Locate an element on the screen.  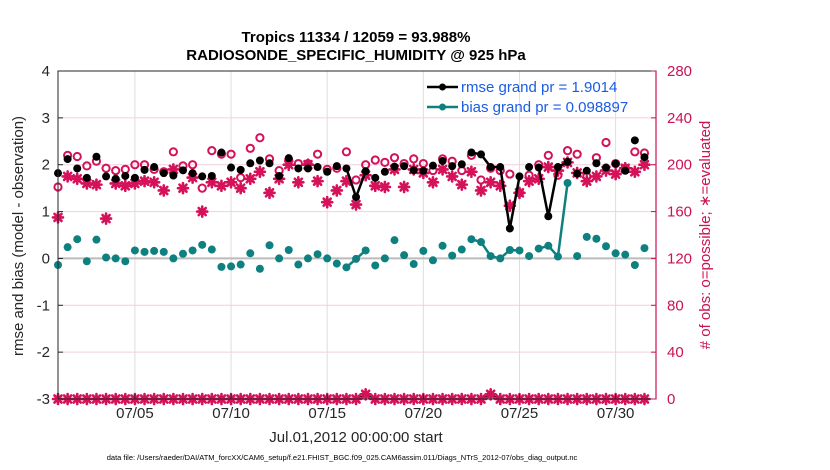
y-right-tick-label: 120 is located at coordinates (679, 258).